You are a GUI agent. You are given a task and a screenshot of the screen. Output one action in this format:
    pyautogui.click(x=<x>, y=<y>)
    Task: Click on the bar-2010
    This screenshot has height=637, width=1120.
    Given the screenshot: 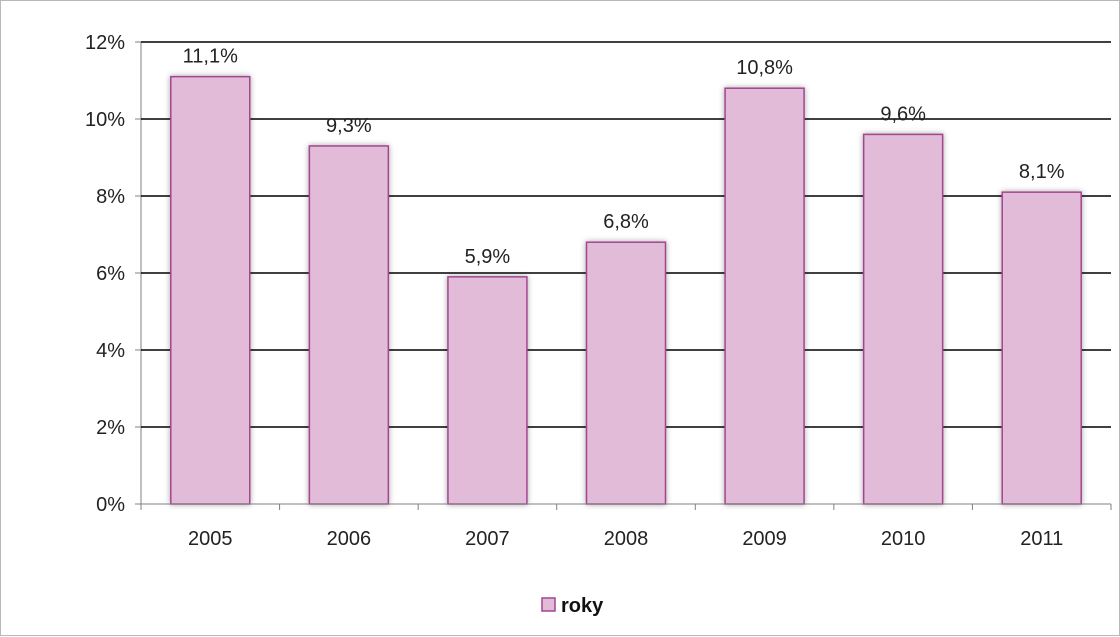 What is the action you would take?
    pyautogui.click(x=903, y=319)
    